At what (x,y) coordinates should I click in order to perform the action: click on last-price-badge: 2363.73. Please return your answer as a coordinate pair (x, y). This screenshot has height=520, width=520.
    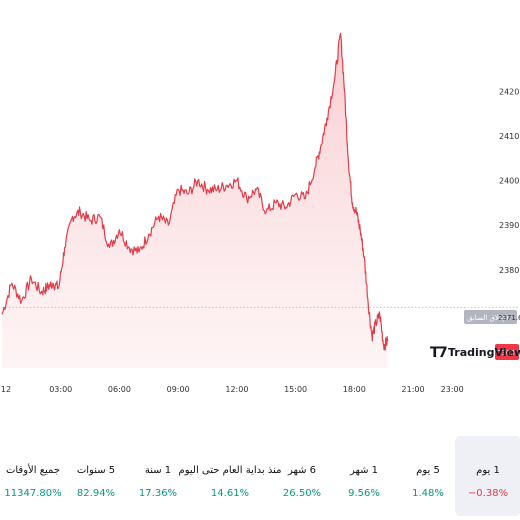
    Looking at the image, I should click on (507, 352).